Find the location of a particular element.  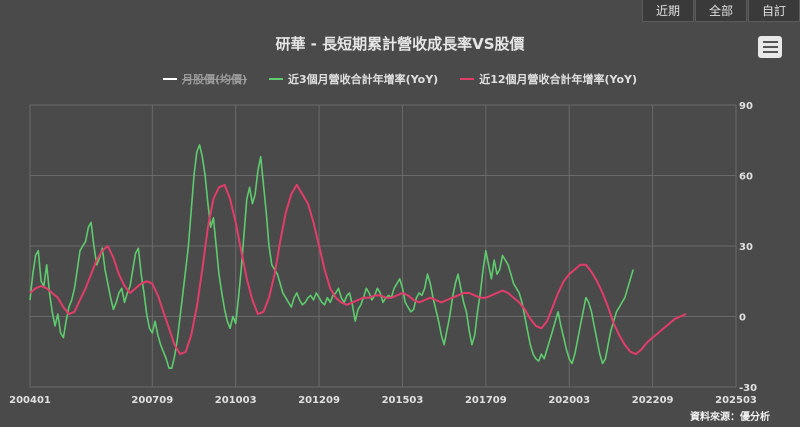

y-tick-label: -30 is located at coordinates (748, 388).